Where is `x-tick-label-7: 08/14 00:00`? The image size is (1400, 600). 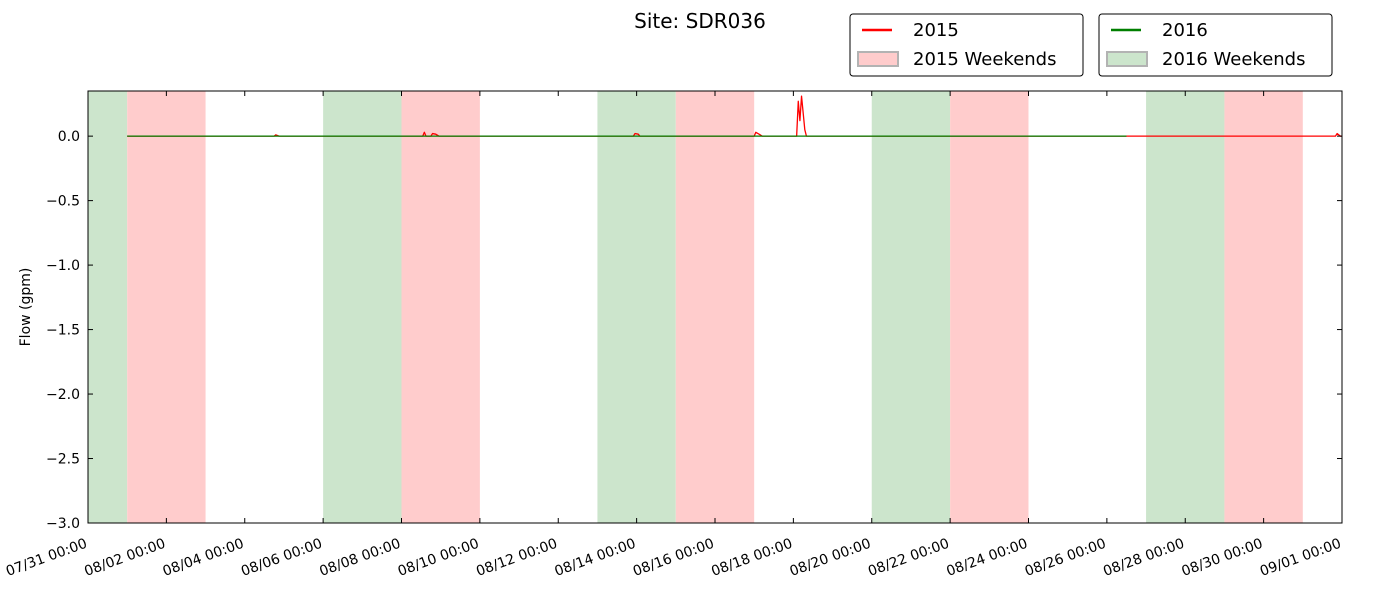
x-tick-label-7: 08/14 00:00 is located at coordinates (595, 558).